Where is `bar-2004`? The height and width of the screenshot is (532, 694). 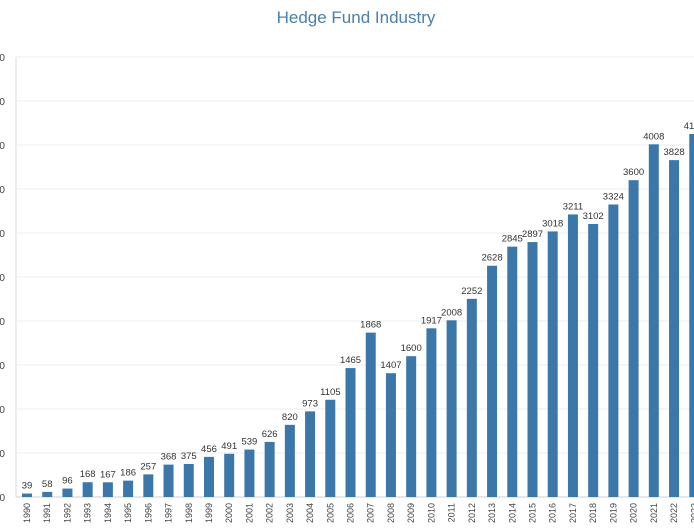 bar-2004 is located at coordinates (310, 454).